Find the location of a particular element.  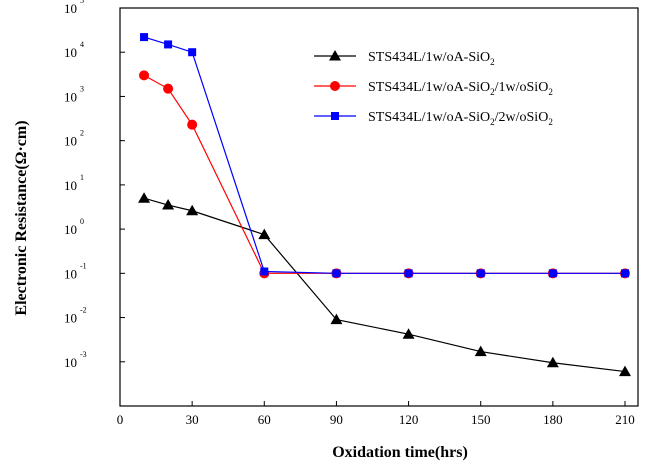

x-tick-label: 210 is located at coordinates (625, 419).